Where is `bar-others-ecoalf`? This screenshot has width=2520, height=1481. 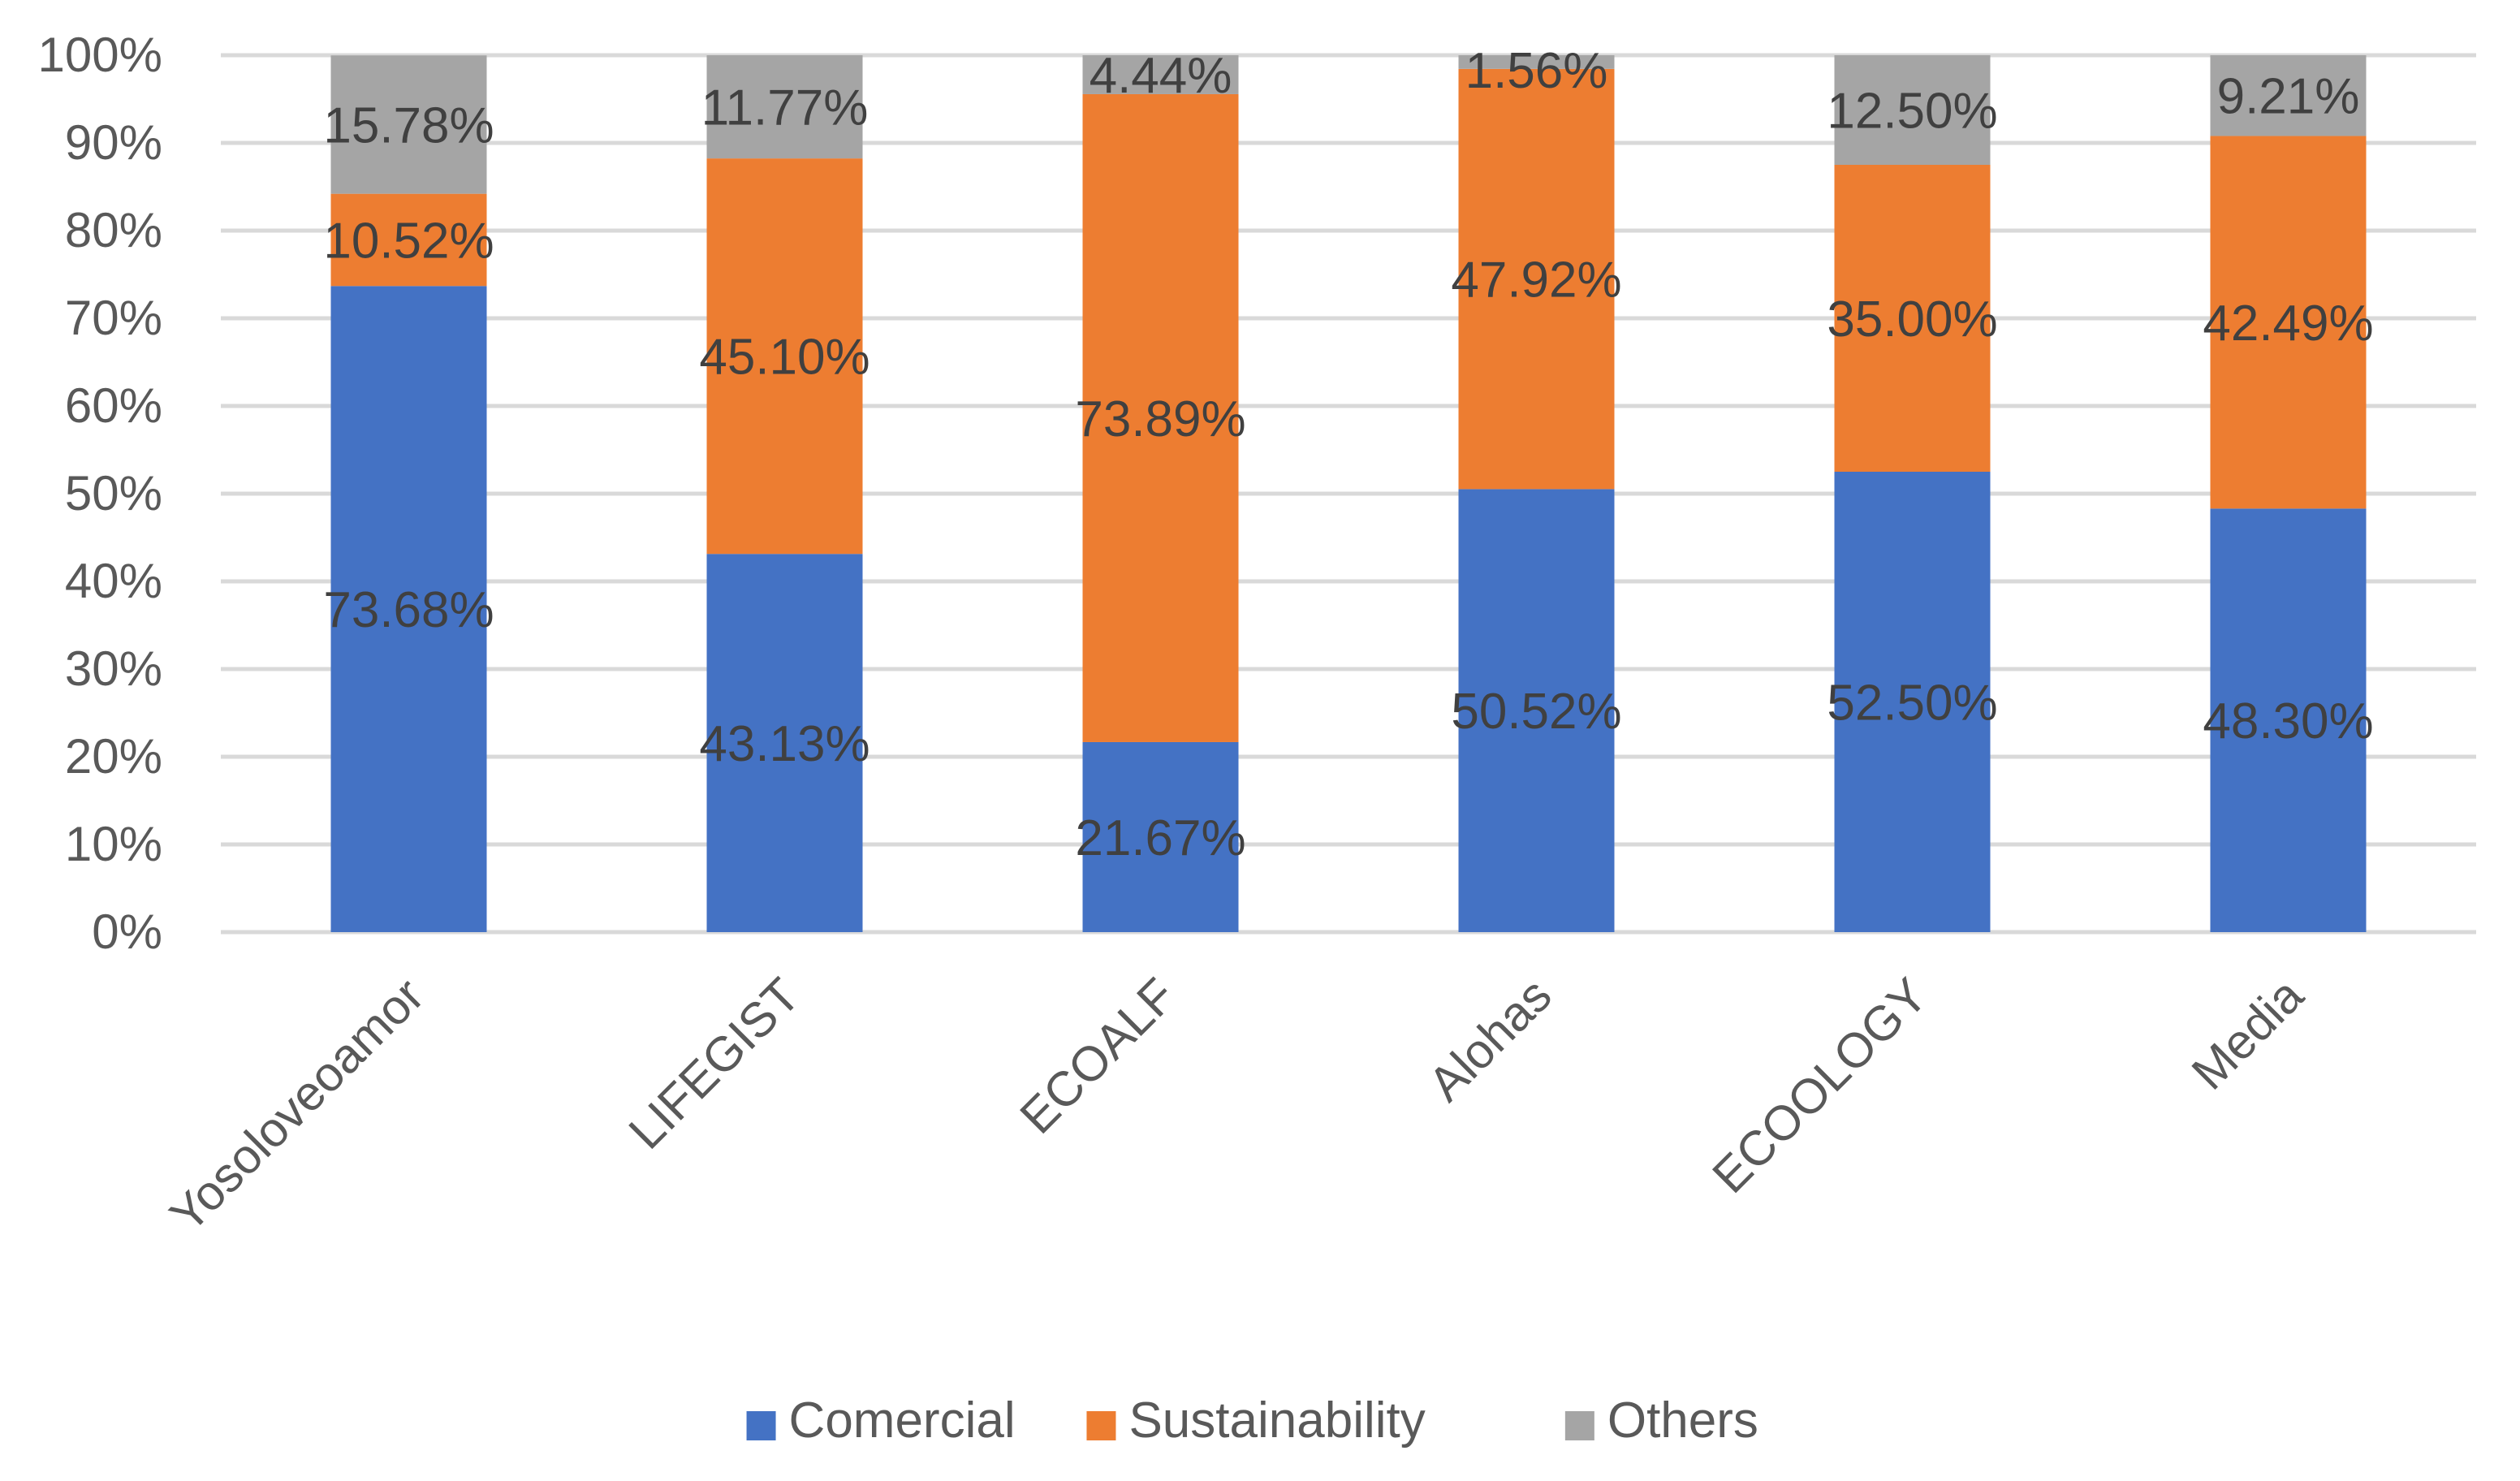
bar-others-ecoalf is located at coordinates (1161, 74).